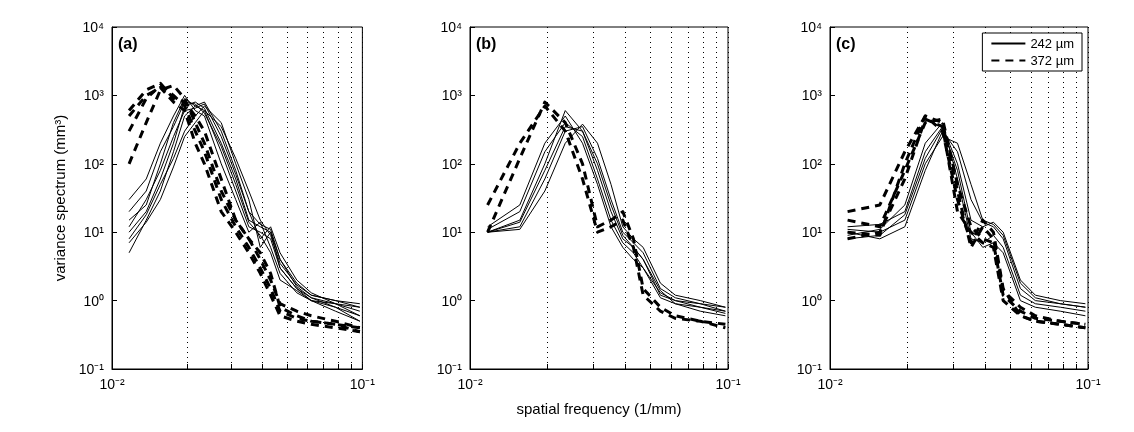 This screenshot has height=432, width=1134. What do you see at coordinates (599, 408) in the screenshot?
I see `x-axis-title: spatial frequency (1/mm)` at bounding box center [599, 408].